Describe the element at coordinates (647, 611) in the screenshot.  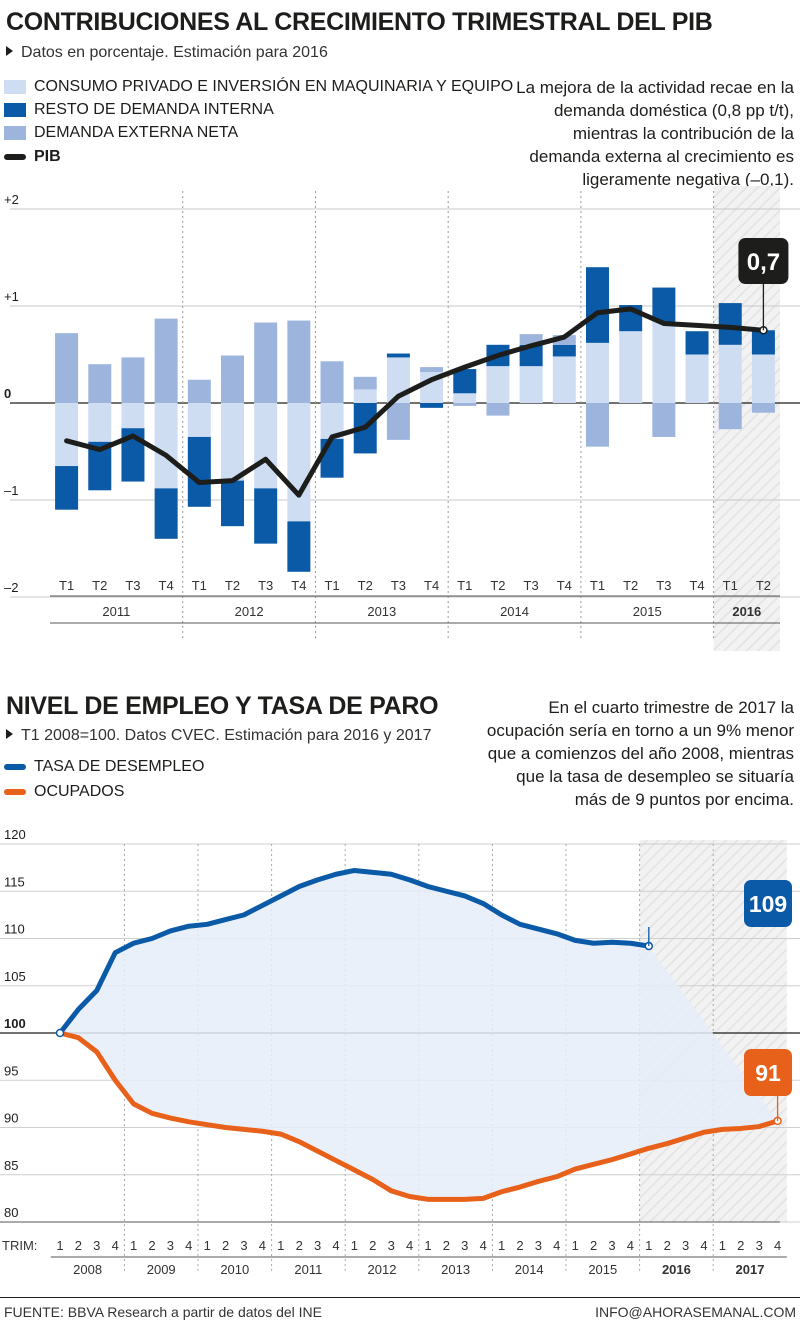
I see `year-label: 2015` at that location.